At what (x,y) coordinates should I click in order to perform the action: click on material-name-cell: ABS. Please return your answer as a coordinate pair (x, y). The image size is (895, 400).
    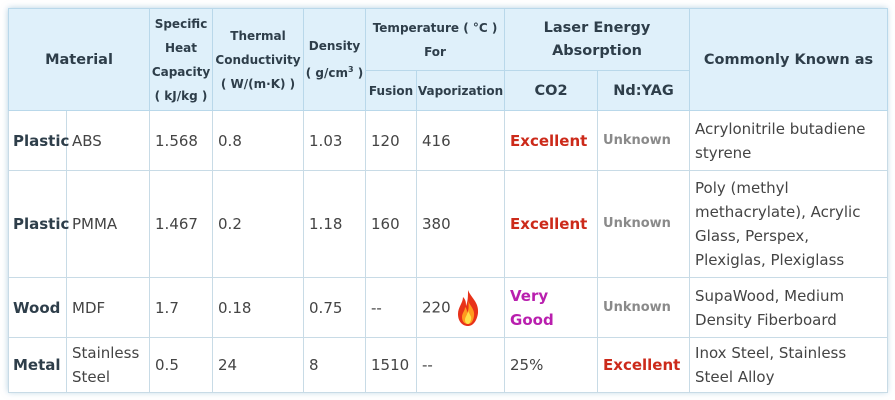
    Looking at the image, I should click on (108, 140).